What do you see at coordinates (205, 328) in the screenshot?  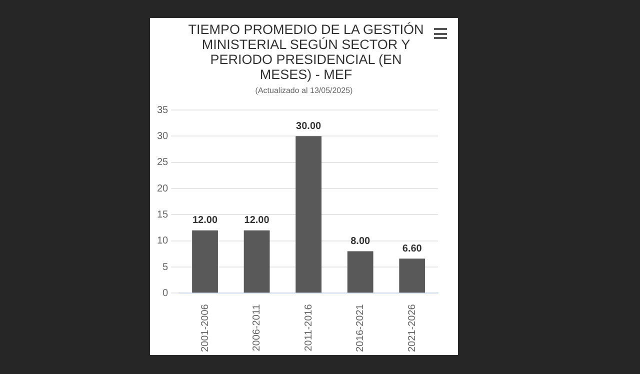 I see `x-tick-label: 2001-2006` at bounding box center [205, 328].